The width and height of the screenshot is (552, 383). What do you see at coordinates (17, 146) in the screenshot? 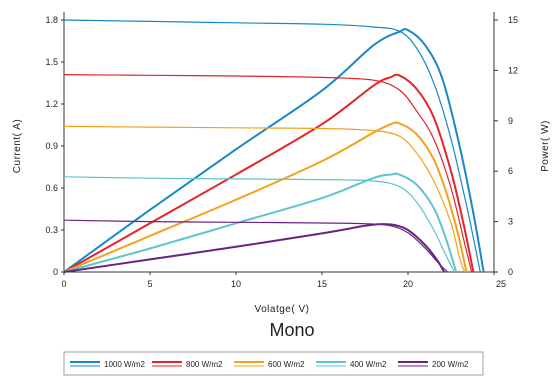
I see `left-axis-label: Current( A)` at bounding box center [17, 146].